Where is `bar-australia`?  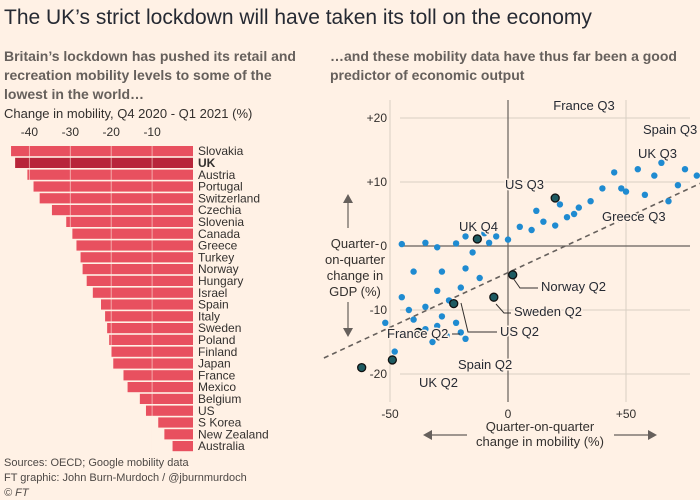
bar-australia is located at coordinates (182, 446).